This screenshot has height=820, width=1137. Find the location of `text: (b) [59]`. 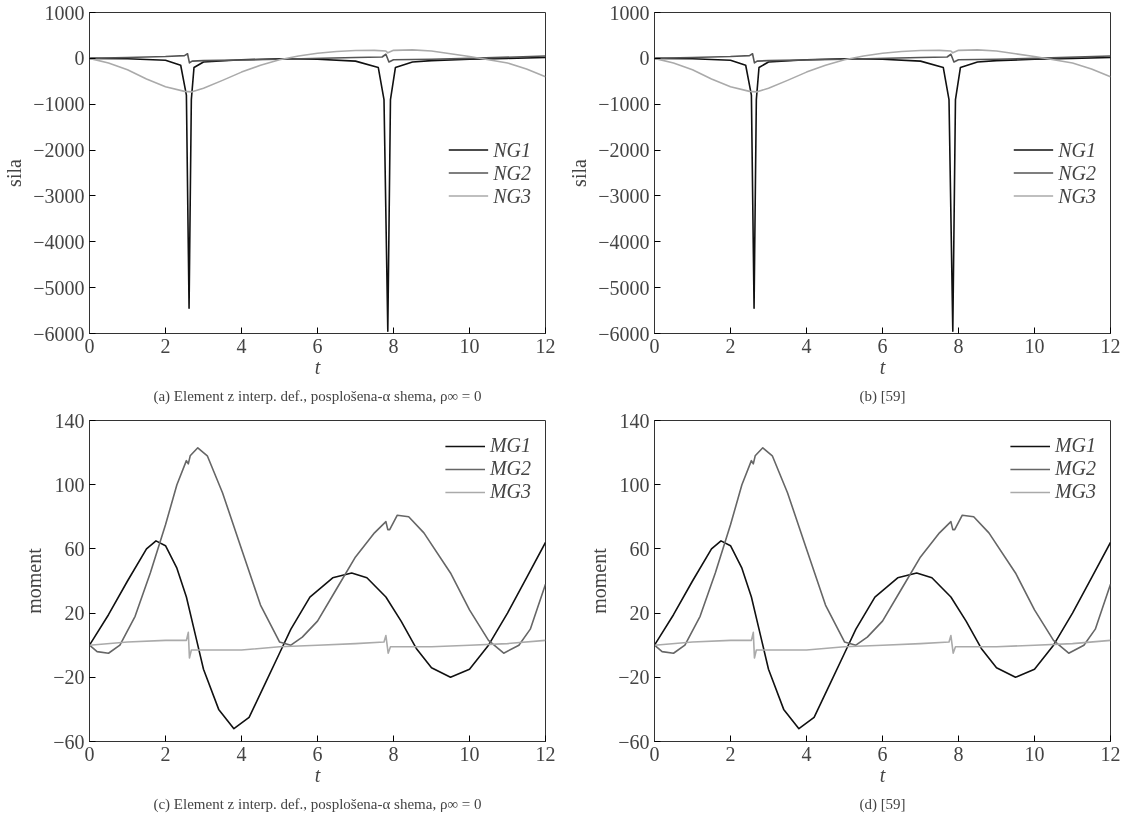

text: (b) [59] is located at coordinates (882, 396).